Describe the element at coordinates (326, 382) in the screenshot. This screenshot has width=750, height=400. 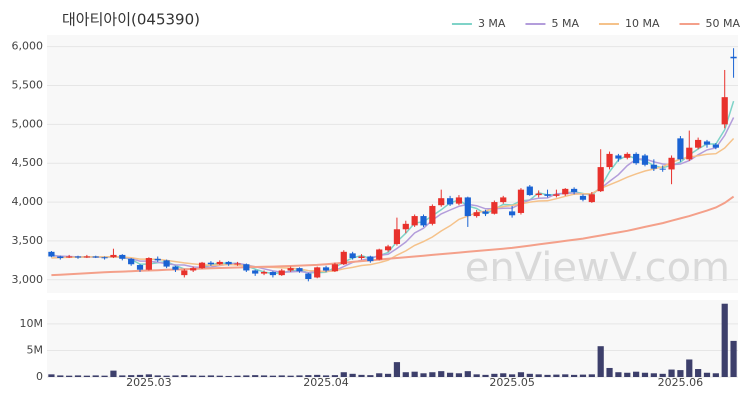
I see `x-tick-label: 2025.04` at that location.